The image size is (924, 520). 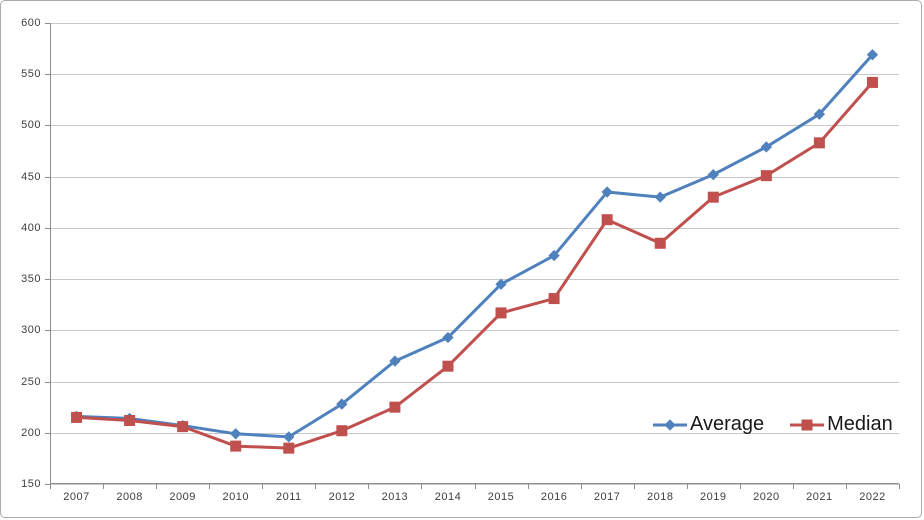 I want to click on x-tick-label: 2022, so click(x=872, y=497).